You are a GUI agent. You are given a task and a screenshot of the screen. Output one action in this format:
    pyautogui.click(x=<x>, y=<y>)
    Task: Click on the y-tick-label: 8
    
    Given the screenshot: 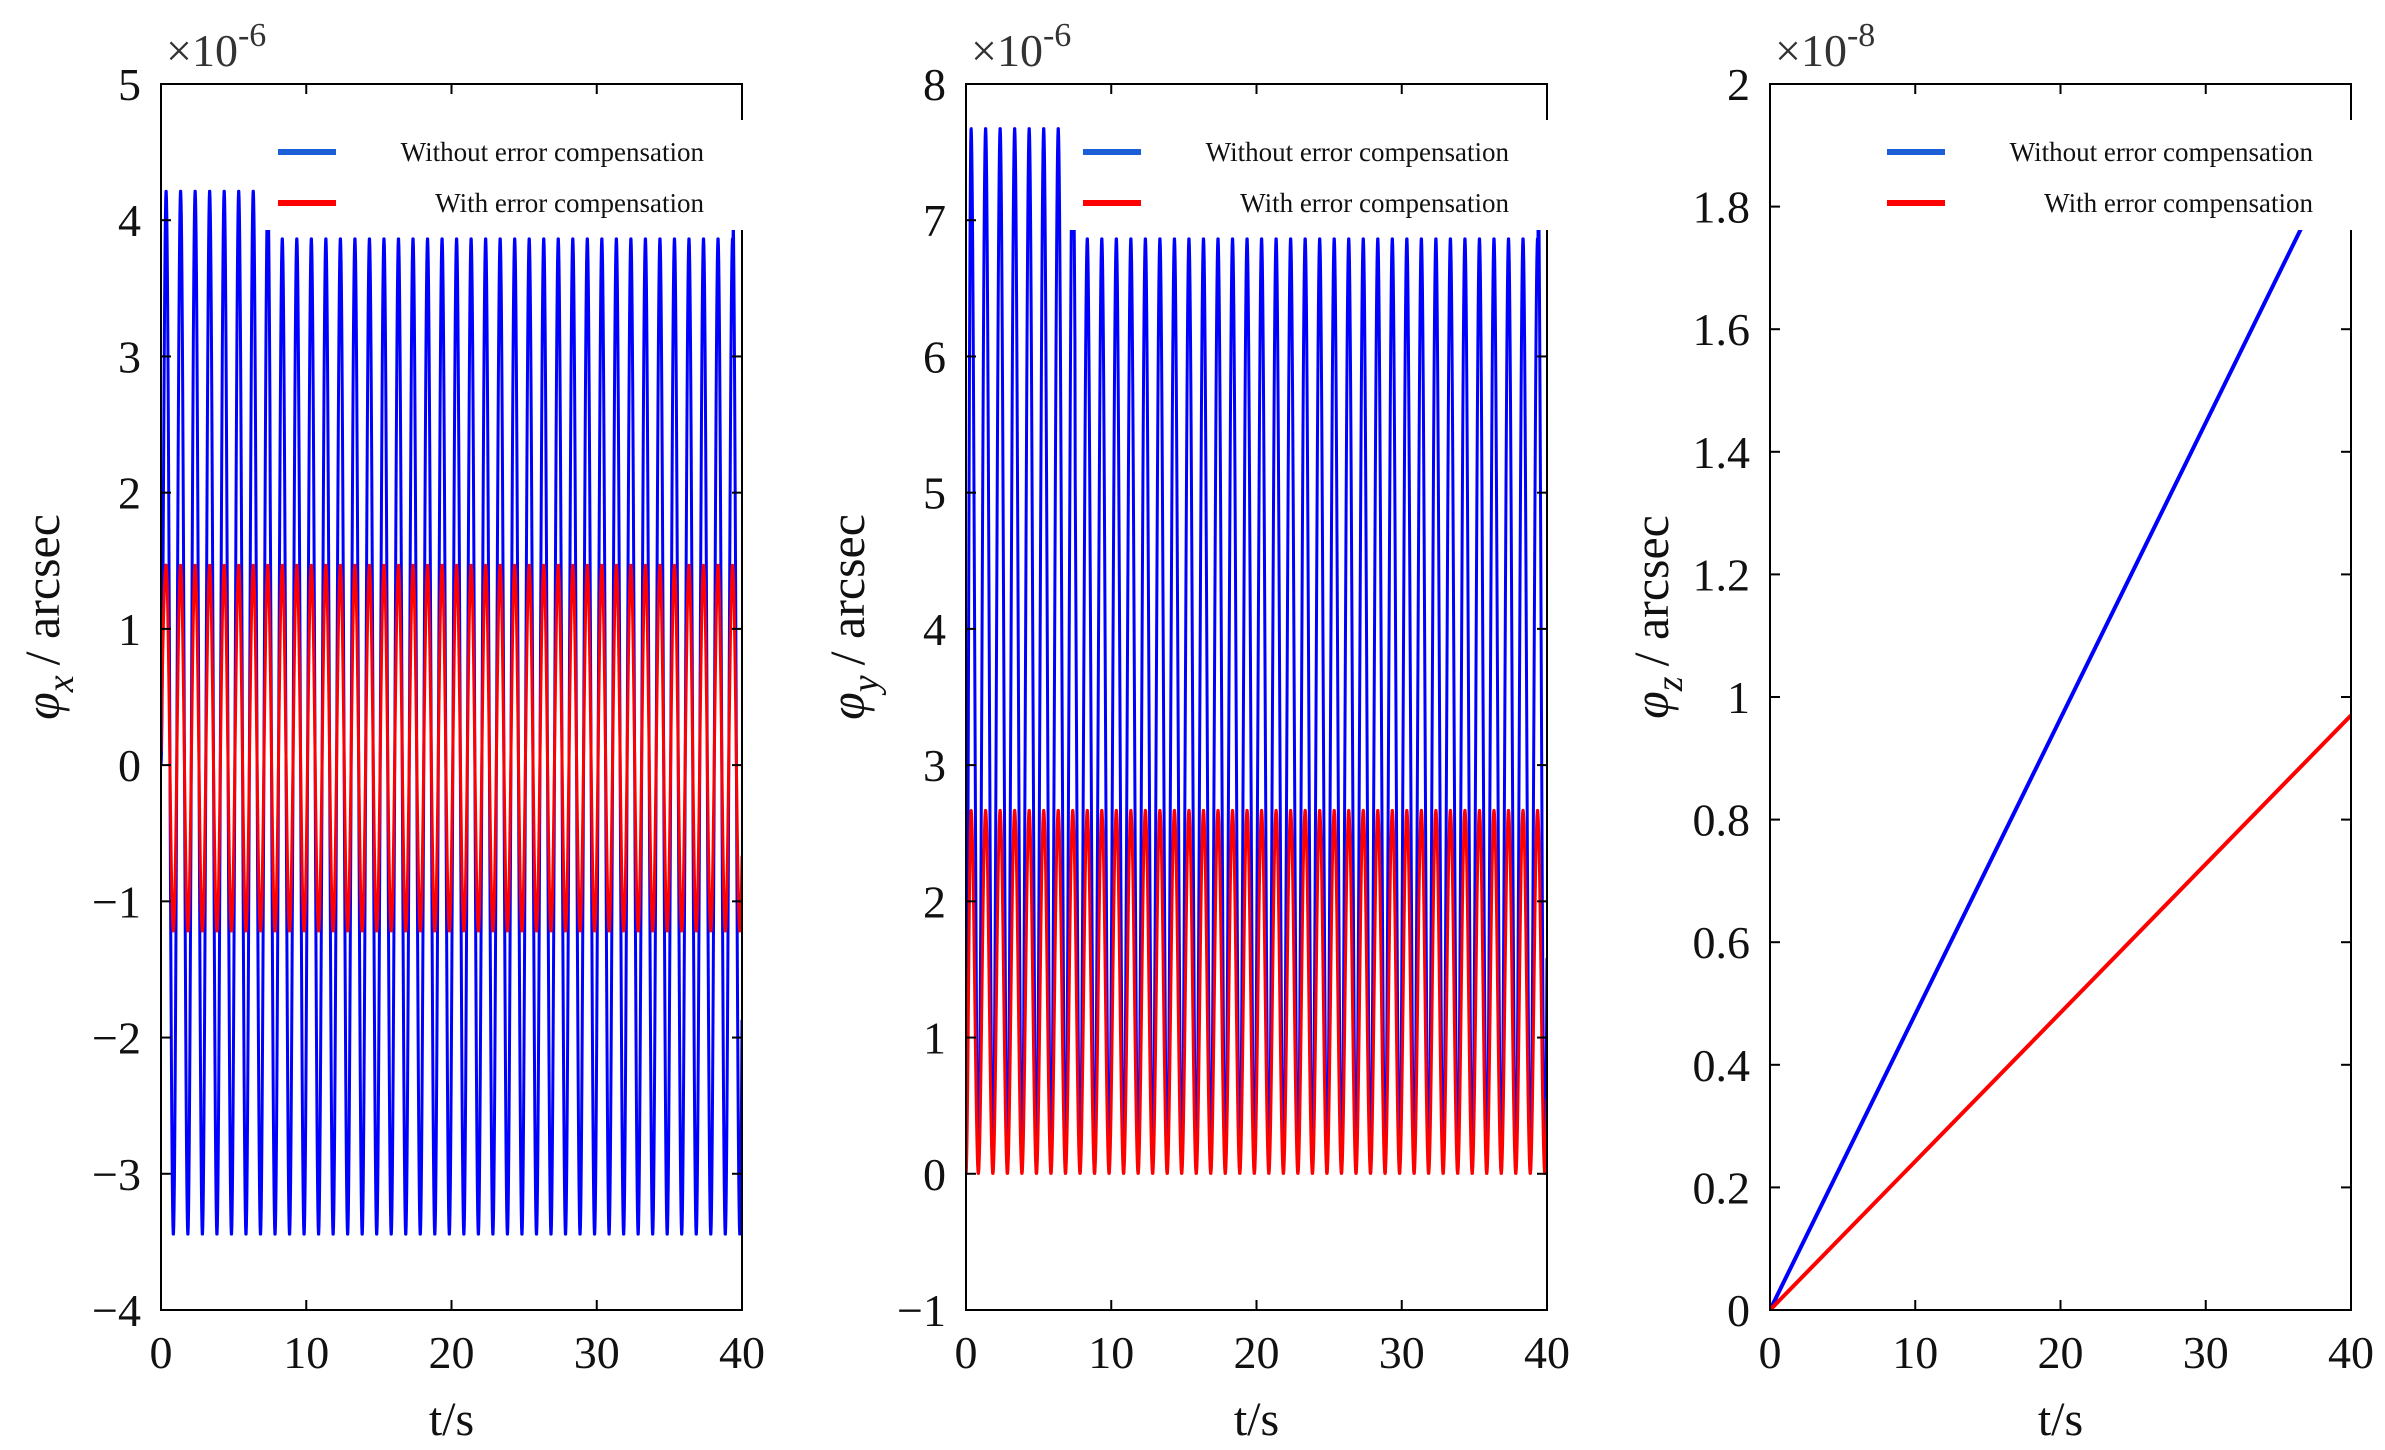 What is the action you would take?
    pyautogui.click(x=934, y=84)
    